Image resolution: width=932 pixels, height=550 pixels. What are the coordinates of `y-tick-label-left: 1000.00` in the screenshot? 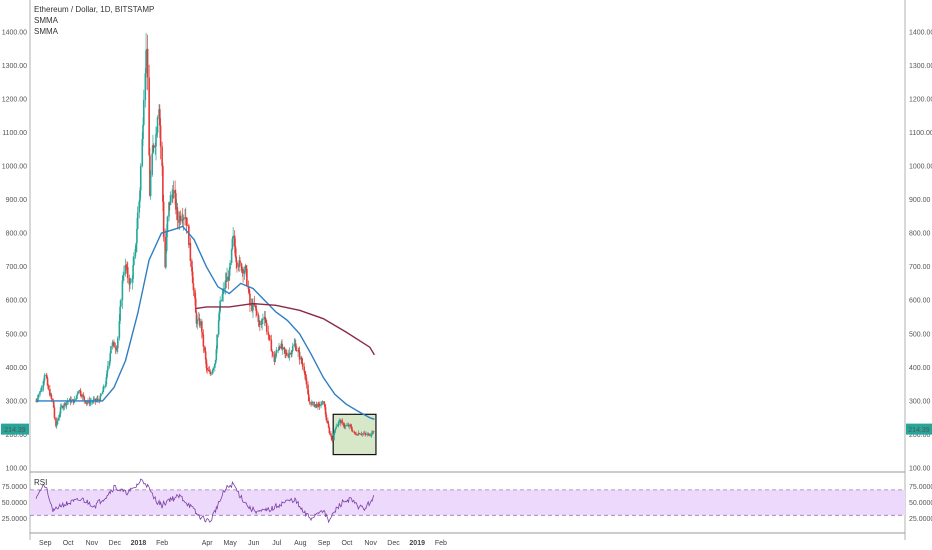 It's located at (14, 167).